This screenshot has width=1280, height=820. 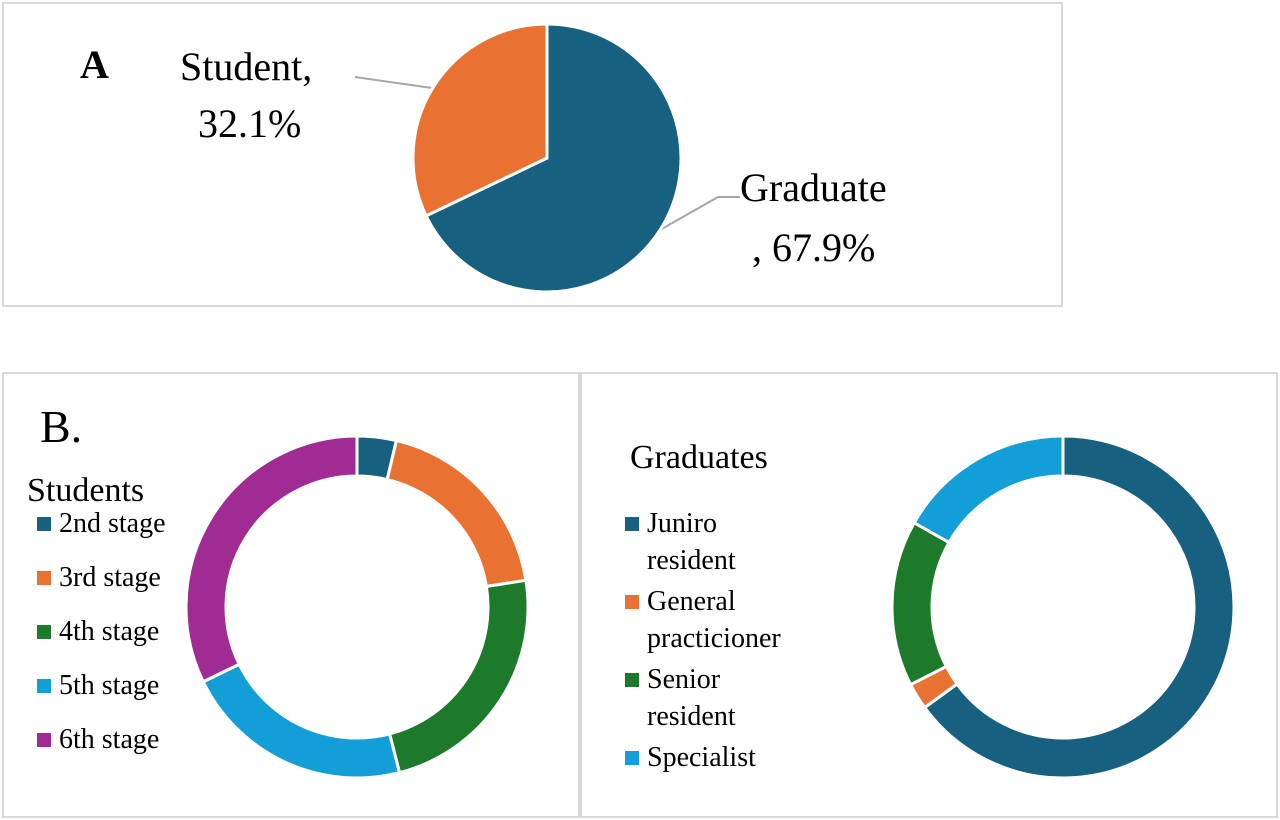 I want to click on legend-text: 2nd stage, so click(x=112, y=523).